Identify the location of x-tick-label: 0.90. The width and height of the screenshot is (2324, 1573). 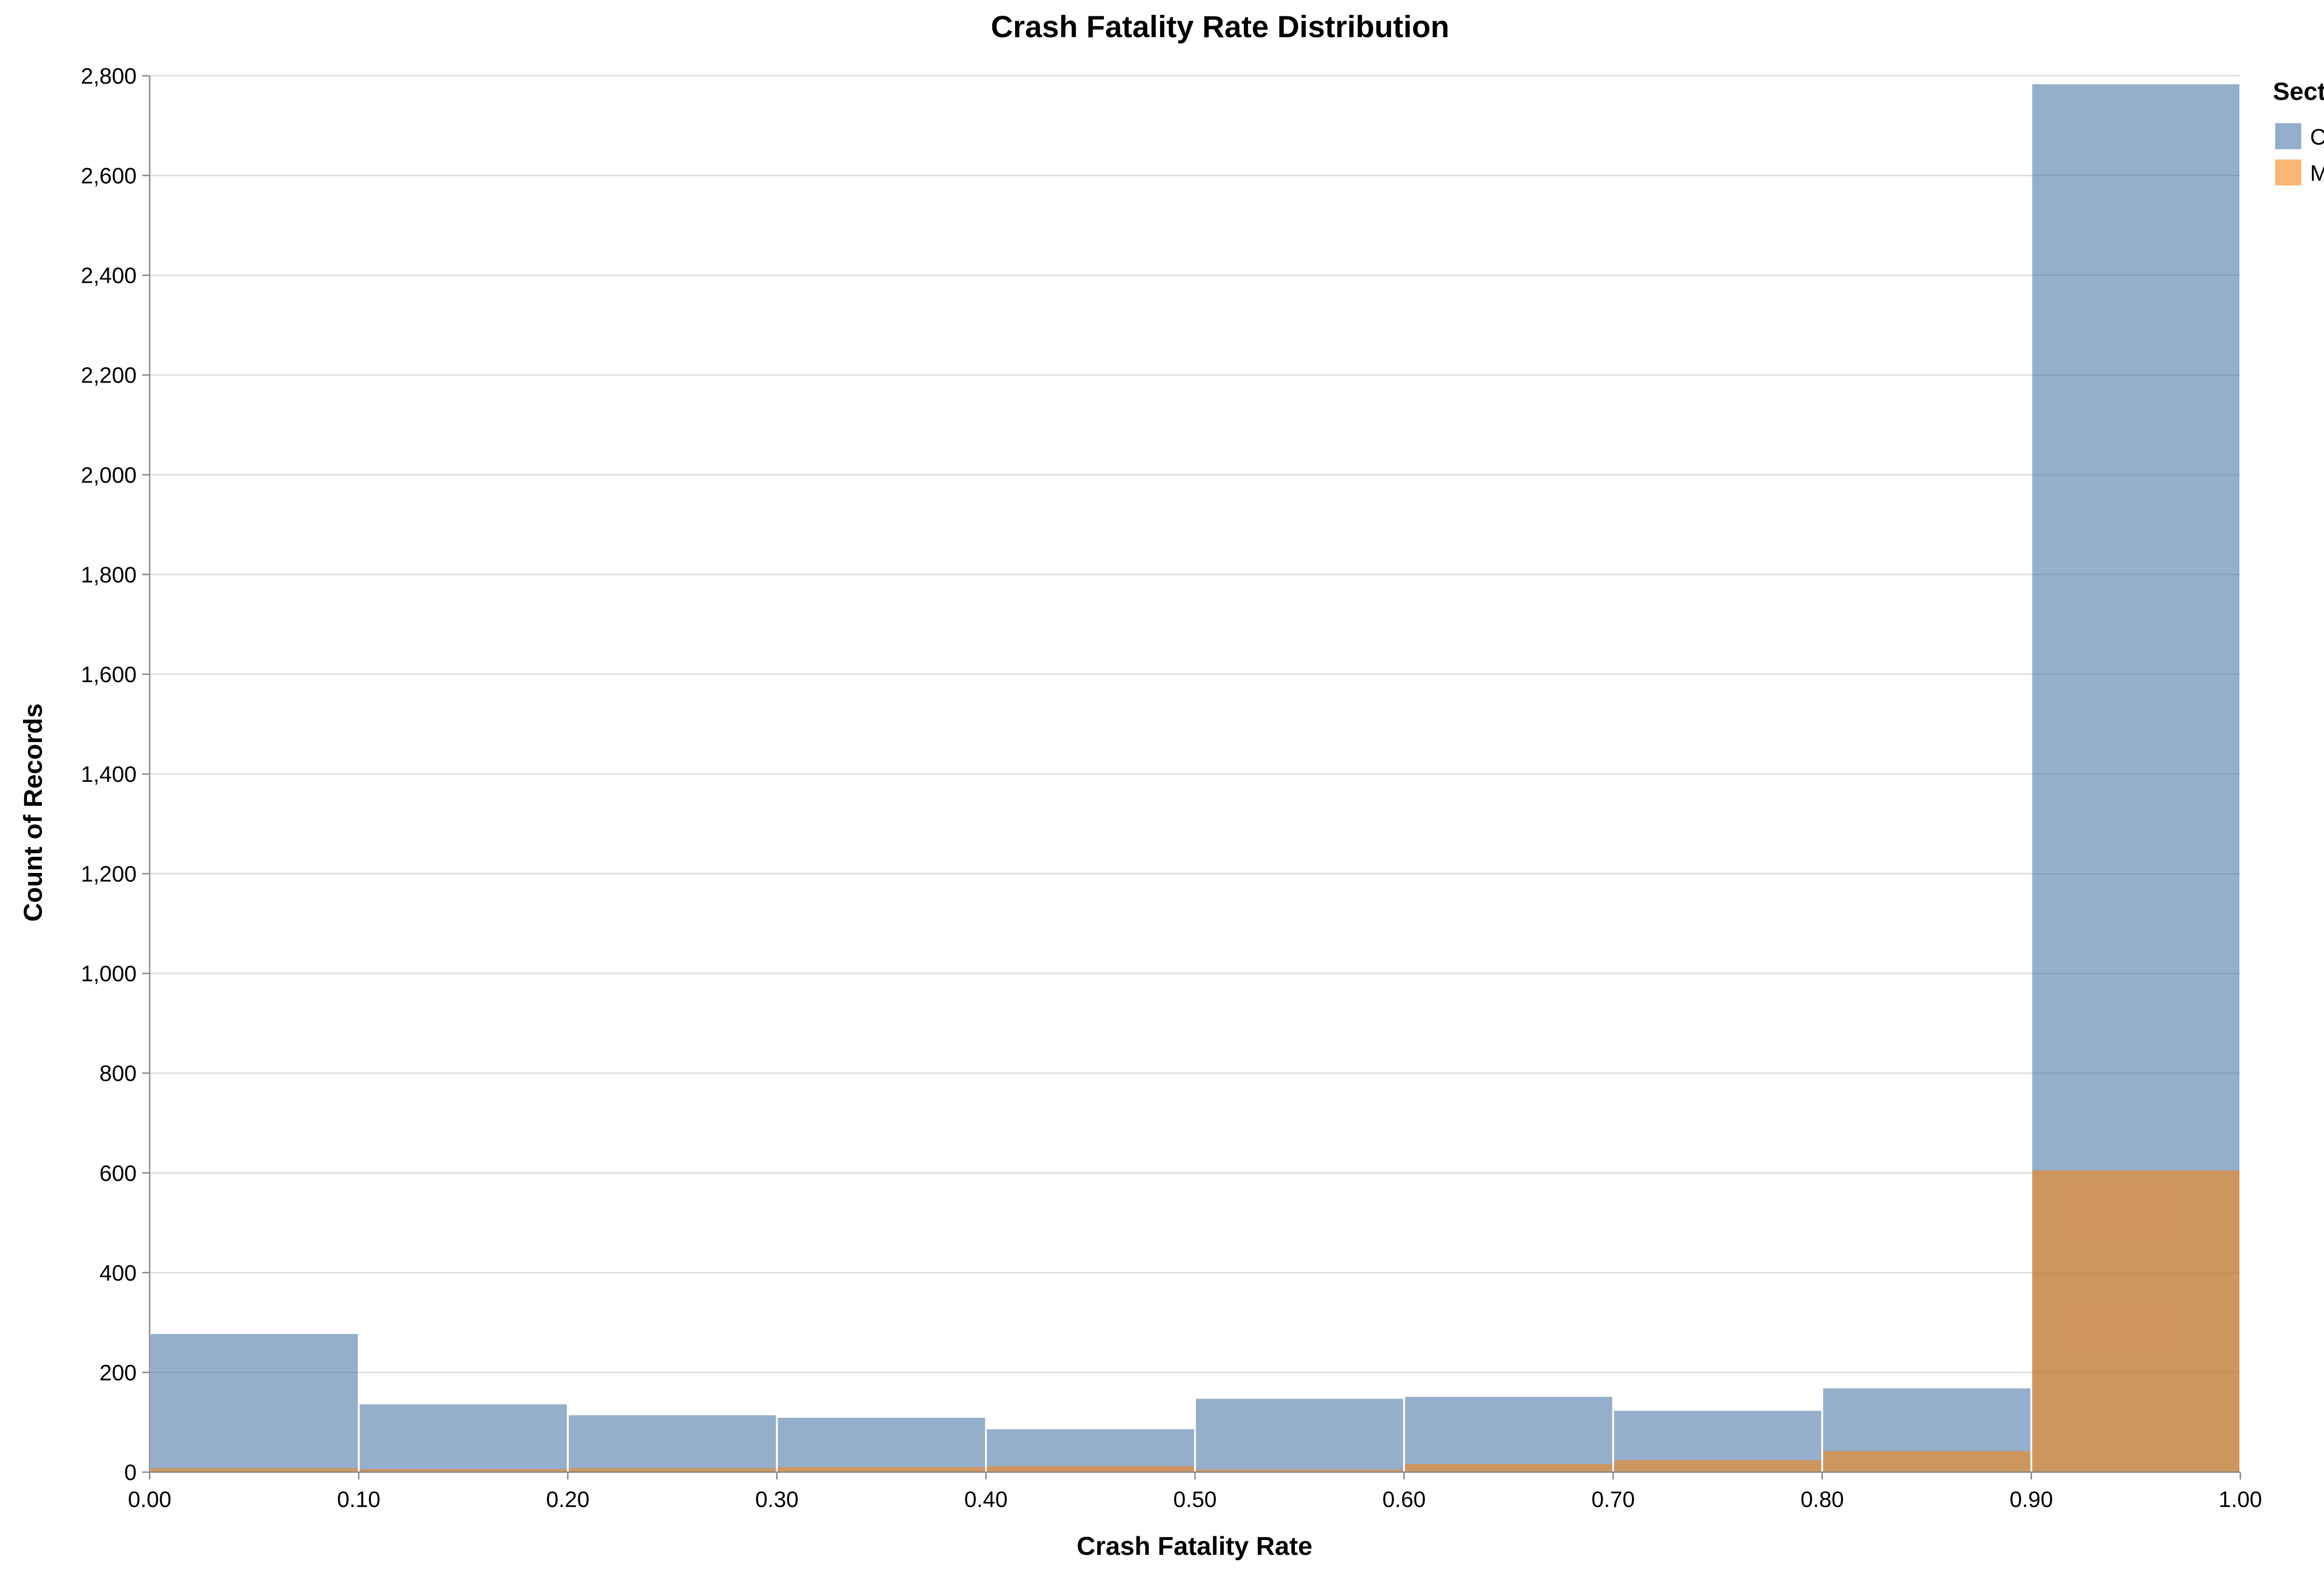
(2031, 1500).